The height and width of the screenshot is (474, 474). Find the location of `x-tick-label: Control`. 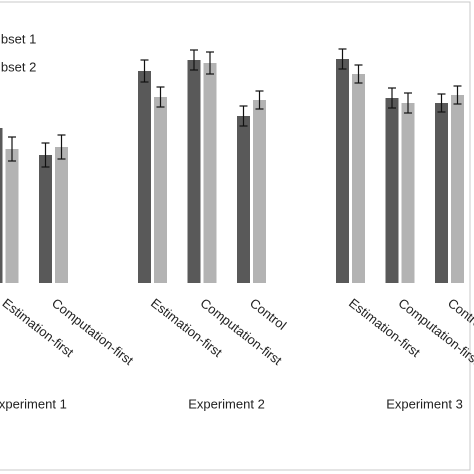

x-tick-label: Control is located at coordinates (268, 314).